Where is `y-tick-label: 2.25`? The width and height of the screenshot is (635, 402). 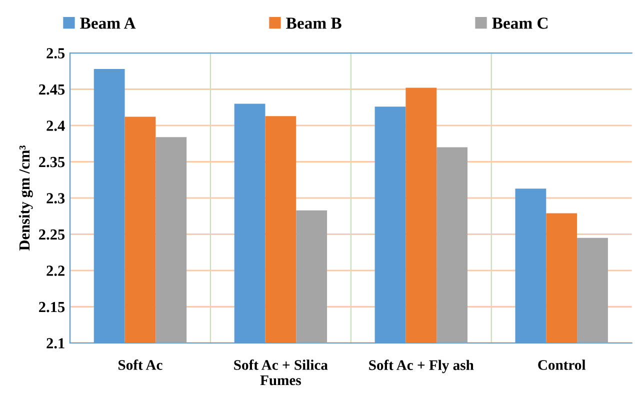
y-tick-label: 2.25 is located at coordinates (52, 234).